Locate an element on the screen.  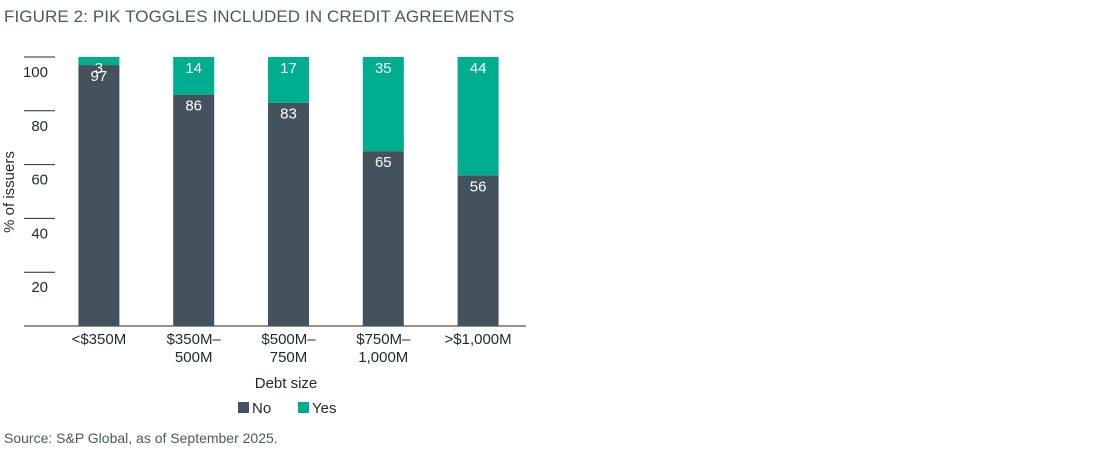
legend-swatch-no is located at coordinates (243, 407).